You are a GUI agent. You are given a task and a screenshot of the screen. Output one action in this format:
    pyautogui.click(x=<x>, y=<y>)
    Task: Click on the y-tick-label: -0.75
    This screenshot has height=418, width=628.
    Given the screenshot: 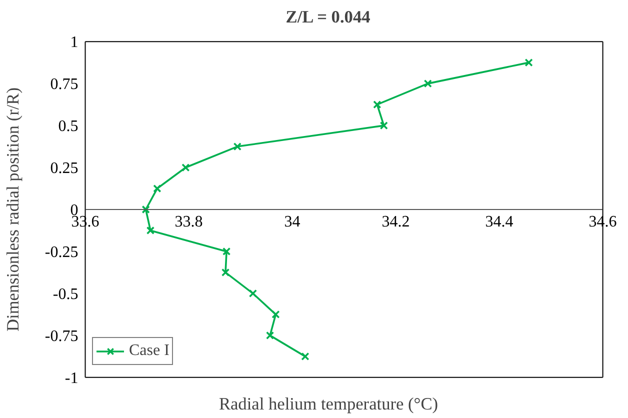 What is the action you would take?
    pyautogui.click(x=61, y=336)
    